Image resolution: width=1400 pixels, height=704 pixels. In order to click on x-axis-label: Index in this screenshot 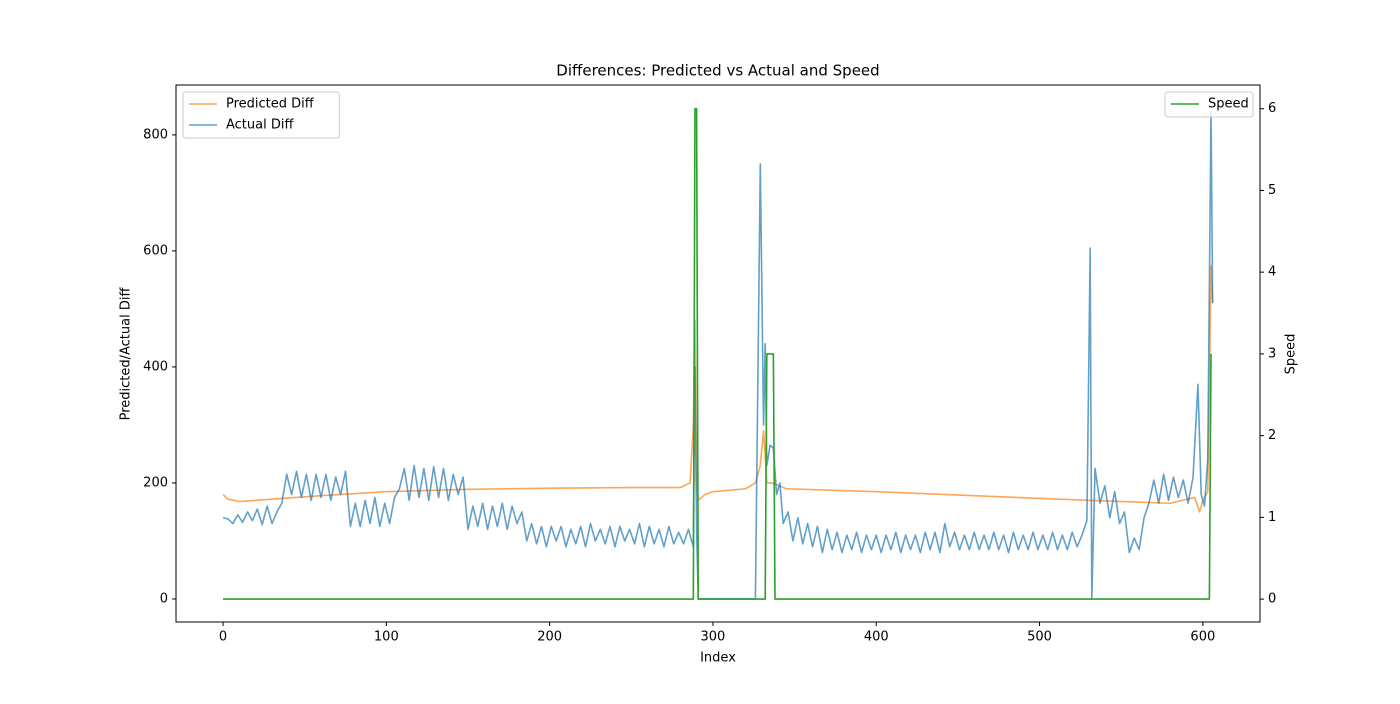, I will do `click(718, 658)`.